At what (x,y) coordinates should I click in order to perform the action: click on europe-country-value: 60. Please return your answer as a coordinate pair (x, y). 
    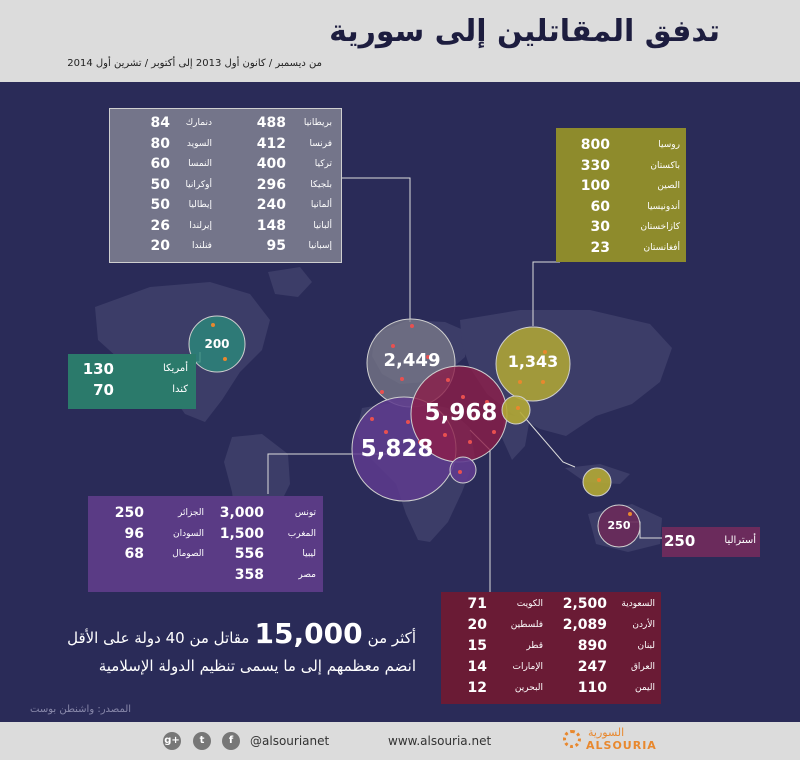
    Looking at the image, I should click on (160, 164).